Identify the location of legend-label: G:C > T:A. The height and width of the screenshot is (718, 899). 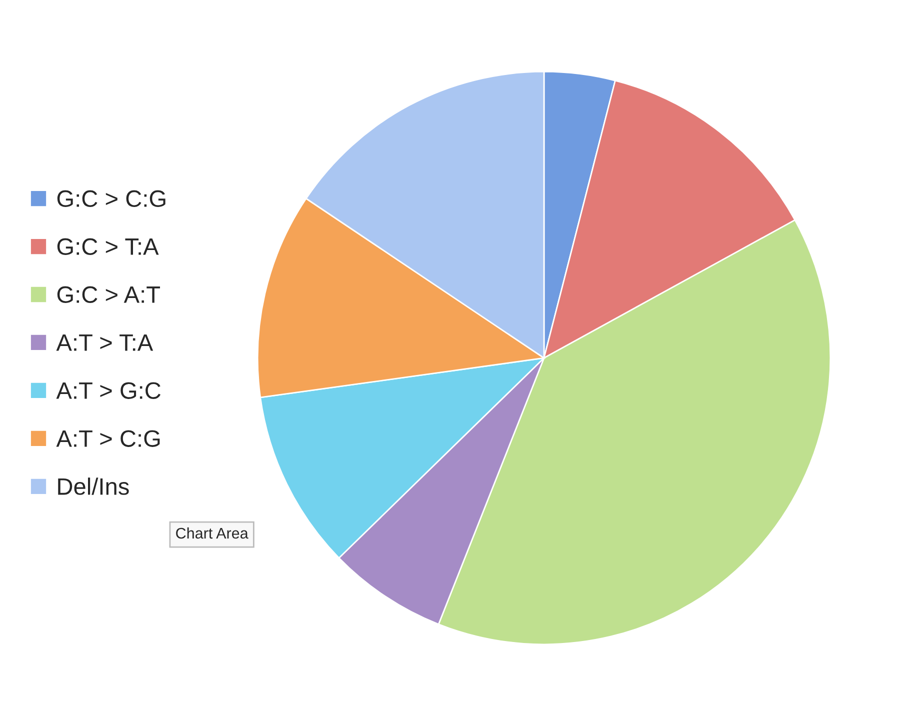
(108, 247).